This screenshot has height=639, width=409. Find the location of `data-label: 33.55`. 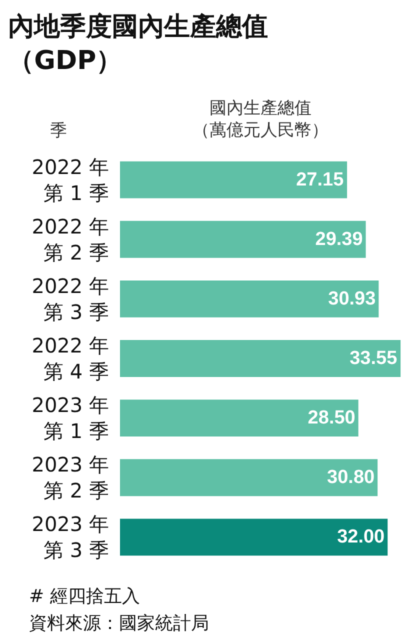

data-label: 33.55 is located at coordinates (374, 358).